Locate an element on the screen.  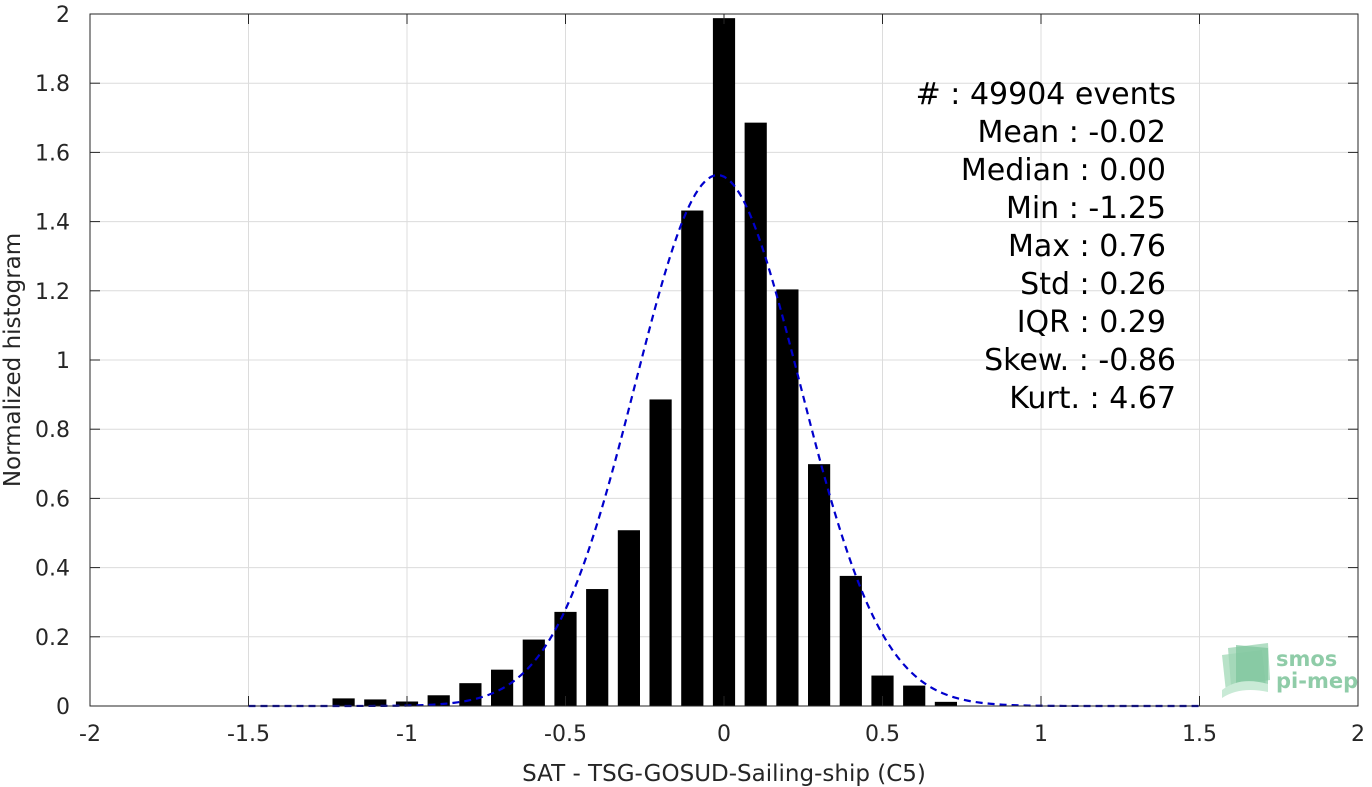
y-tick-label: 1.8 is located at coordinates (52, 84).